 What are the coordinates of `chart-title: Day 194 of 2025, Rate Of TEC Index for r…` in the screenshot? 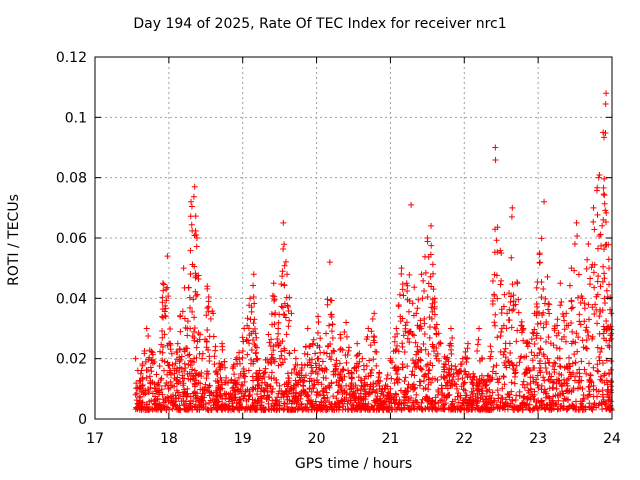 It's located at (320, 24).